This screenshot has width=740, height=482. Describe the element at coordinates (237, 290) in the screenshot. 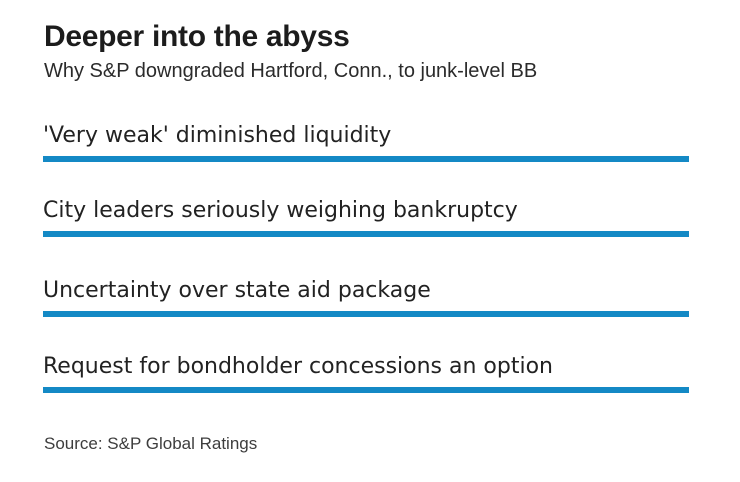

I see `list-item-label: Uncertainty over state aid package` at that location.